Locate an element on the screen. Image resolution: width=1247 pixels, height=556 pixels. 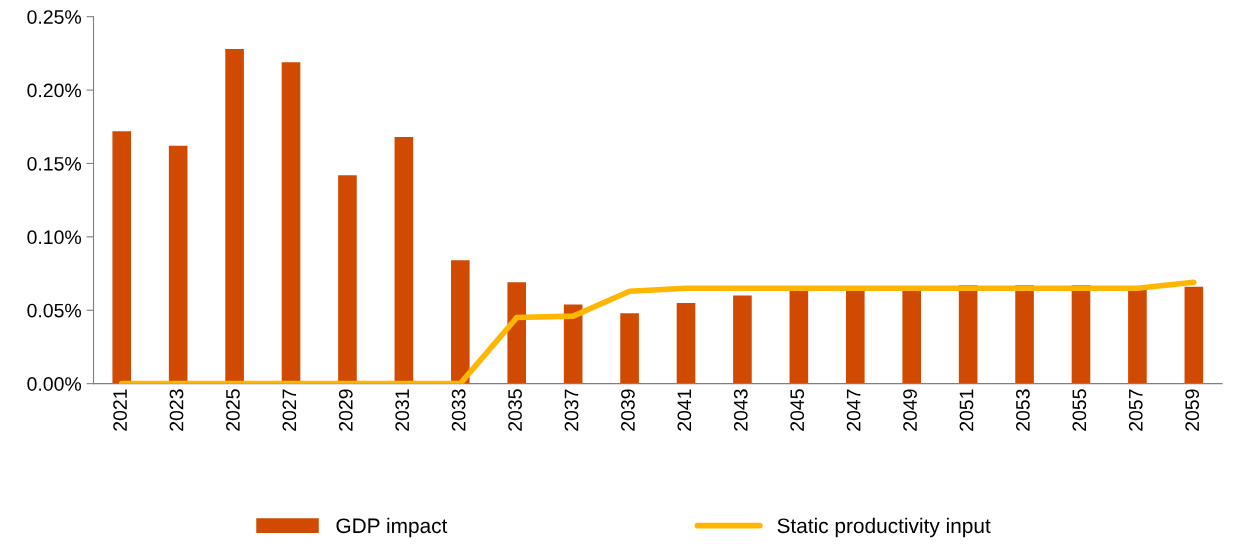
x-tick-label: 2055 is located at coordinates (1079, 410).